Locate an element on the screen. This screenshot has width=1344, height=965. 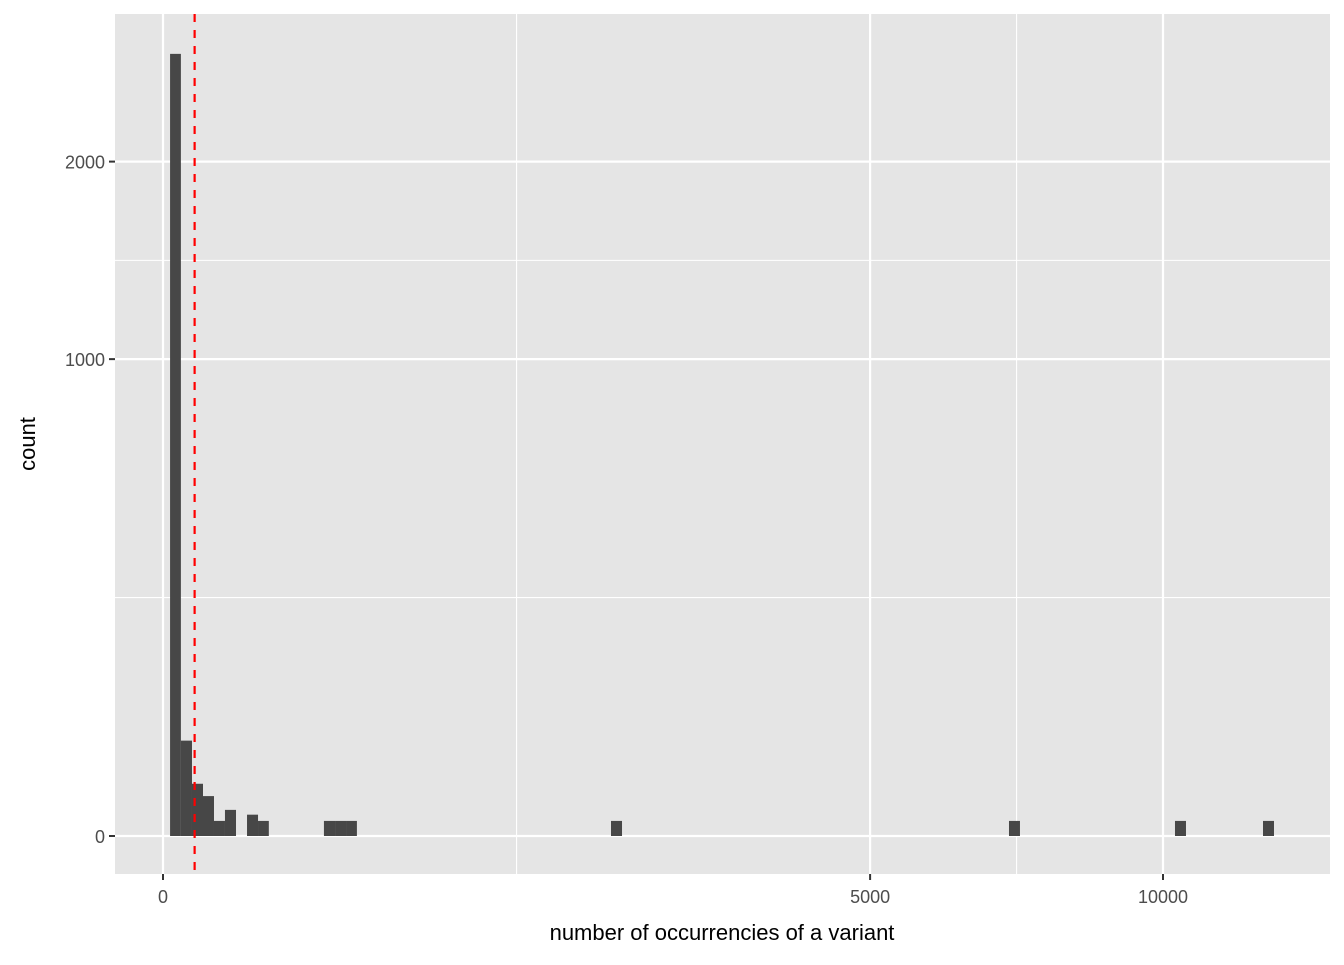
x-axis-label: number of occurrencies of a variant is located at coordinates (722, 932).